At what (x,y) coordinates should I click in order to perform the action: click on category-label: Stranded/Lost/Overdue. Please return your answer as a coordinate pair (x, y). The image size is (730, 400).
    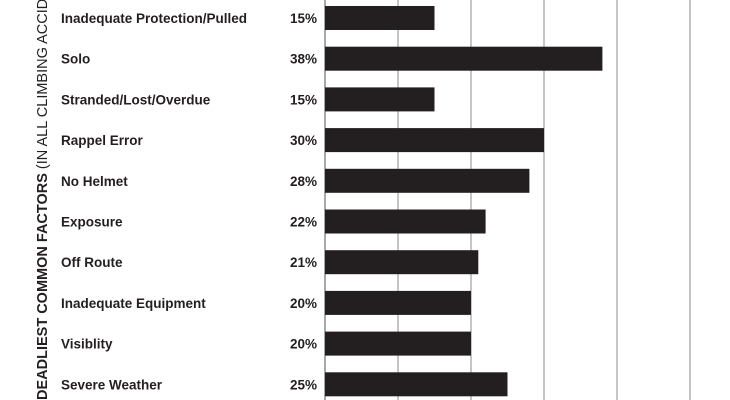
    Looking at the image, I should click on (136, 99).